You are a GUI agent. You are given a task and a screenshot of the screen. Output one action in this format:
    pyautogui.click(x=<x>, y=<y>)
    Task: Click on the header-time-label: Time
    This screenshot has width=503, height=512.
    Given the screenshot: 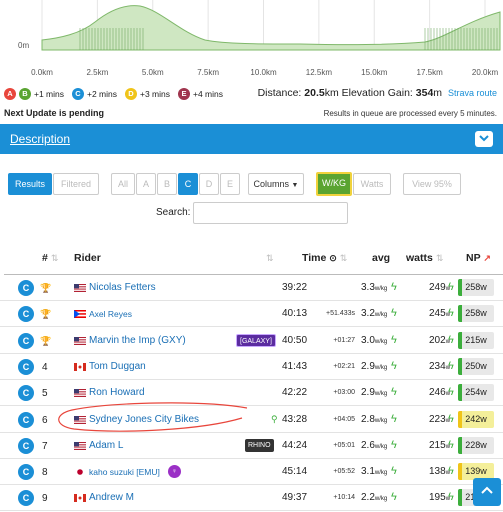 What is the action you would take?
    pyautogui.click(x=314, y=258)
    